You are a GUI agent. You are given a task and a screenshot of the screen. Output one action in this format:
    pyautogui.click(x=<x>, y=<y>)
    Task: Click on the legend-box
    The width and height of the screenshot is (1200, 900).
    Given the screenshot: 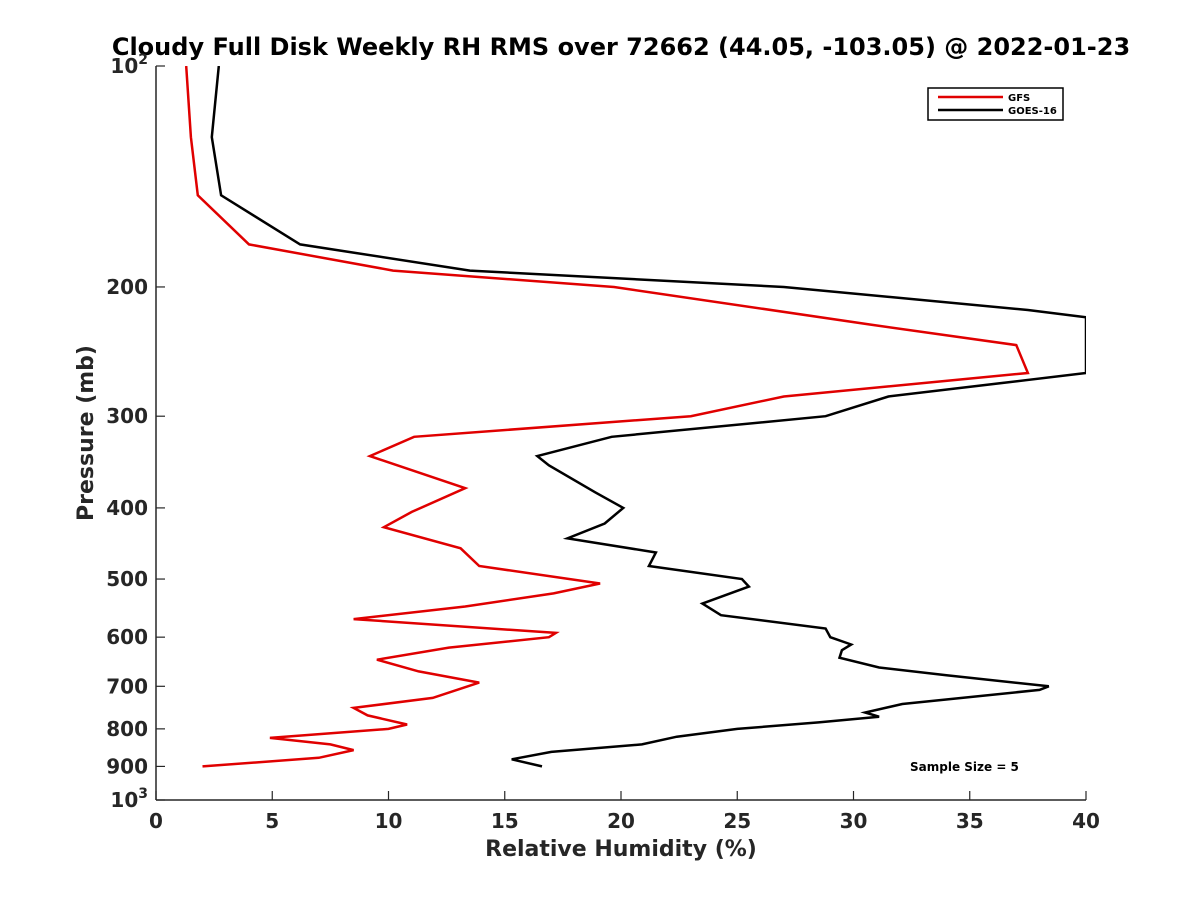 What is the action you would take?
    pyautogui.click(x=995, y=104)
    